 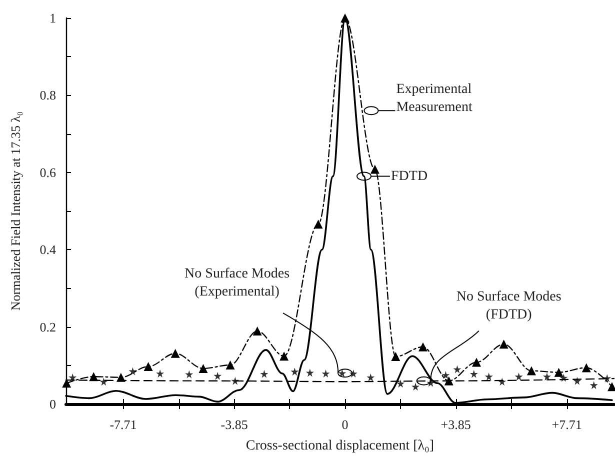 What do you see at coordinates (48, 95) in the screenshot?
I see `y-tick-label: 0.8` at bounding box center [48, 95].